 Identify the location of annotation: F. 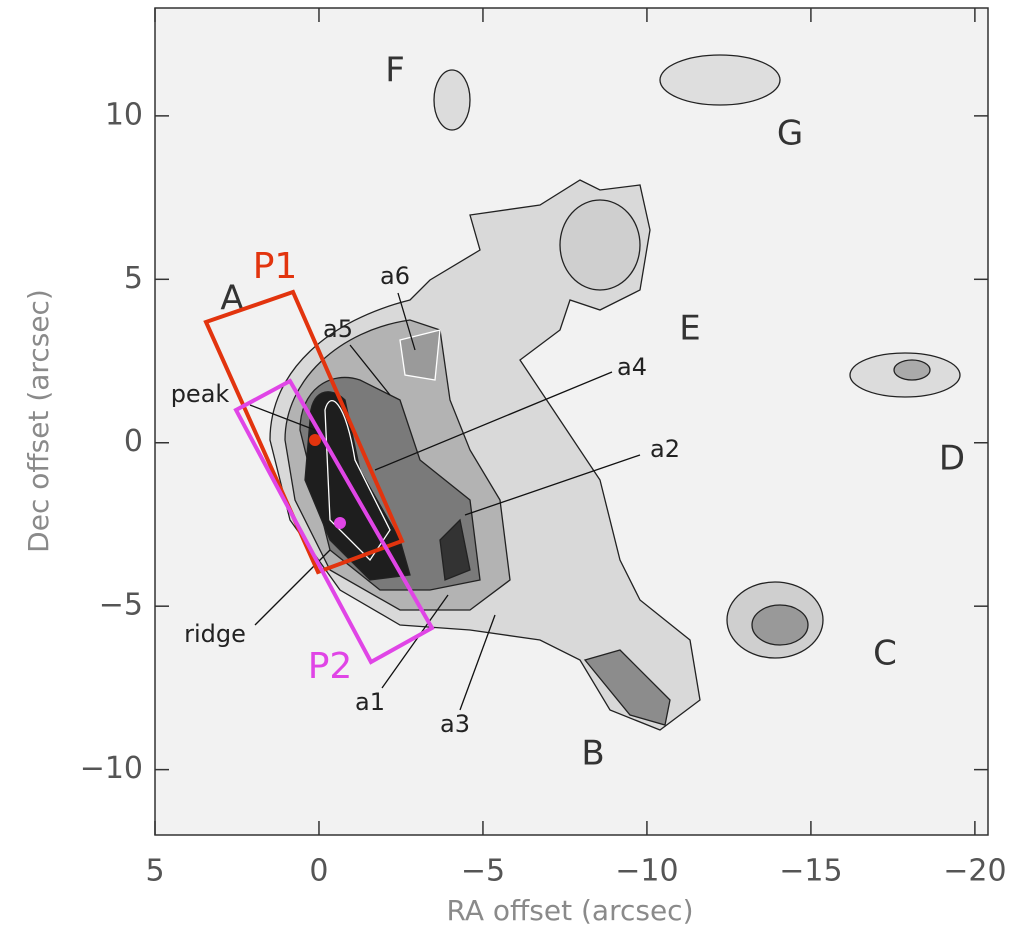
(395, 71).